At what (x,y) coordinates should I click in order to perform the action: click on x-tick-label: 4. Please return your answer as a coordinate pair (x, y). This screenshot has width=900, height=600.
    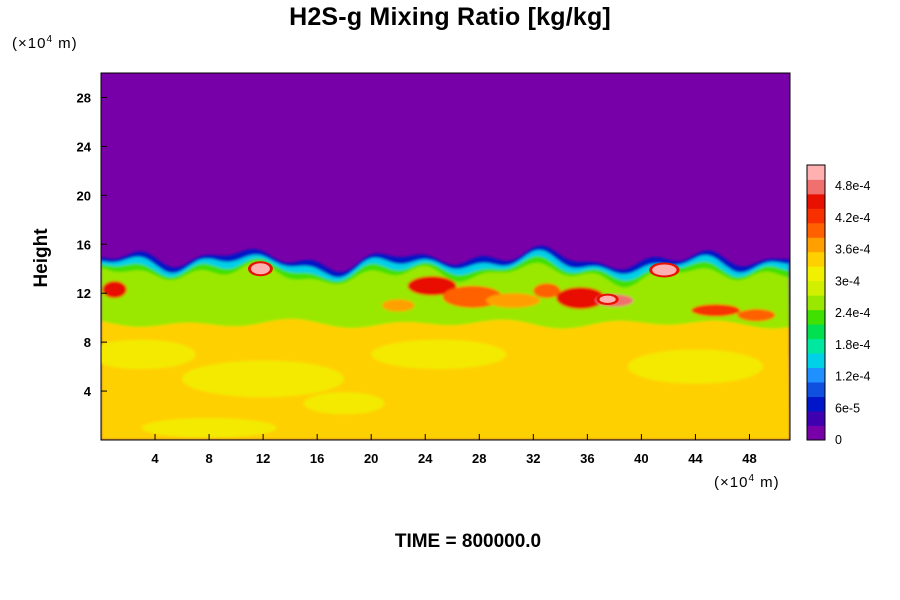
    Looking at the image, I should click on (155, 458).